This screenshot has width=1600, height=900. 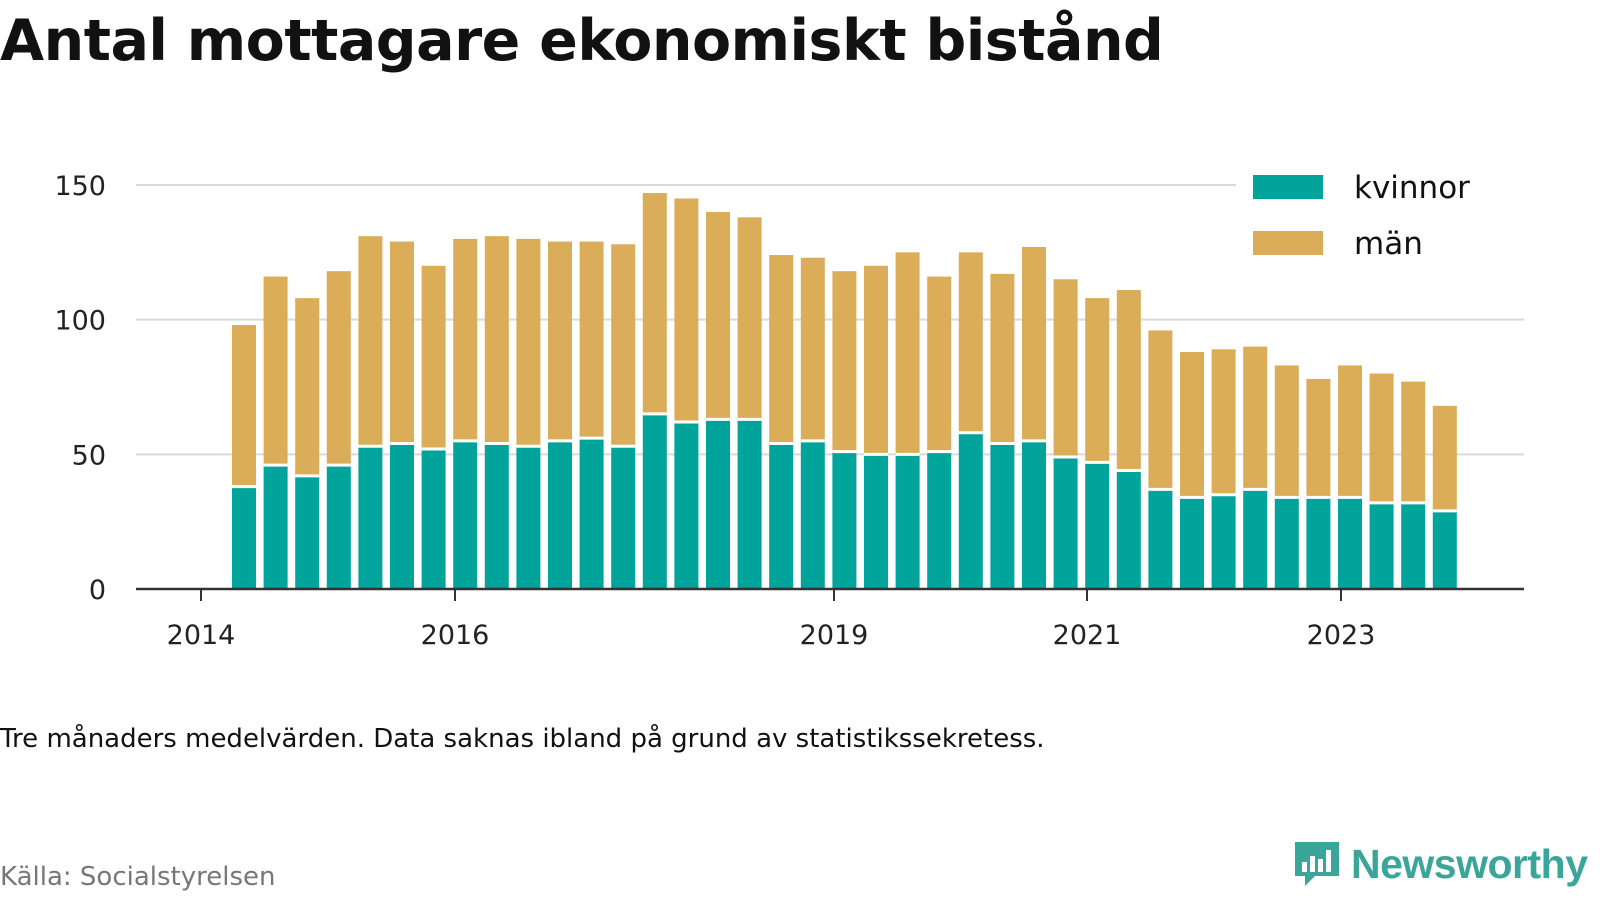 What do you see at coordinates (80, 186) in the screenshot?
I see `y-tick-label: 150` at bounding box center [80, 186].